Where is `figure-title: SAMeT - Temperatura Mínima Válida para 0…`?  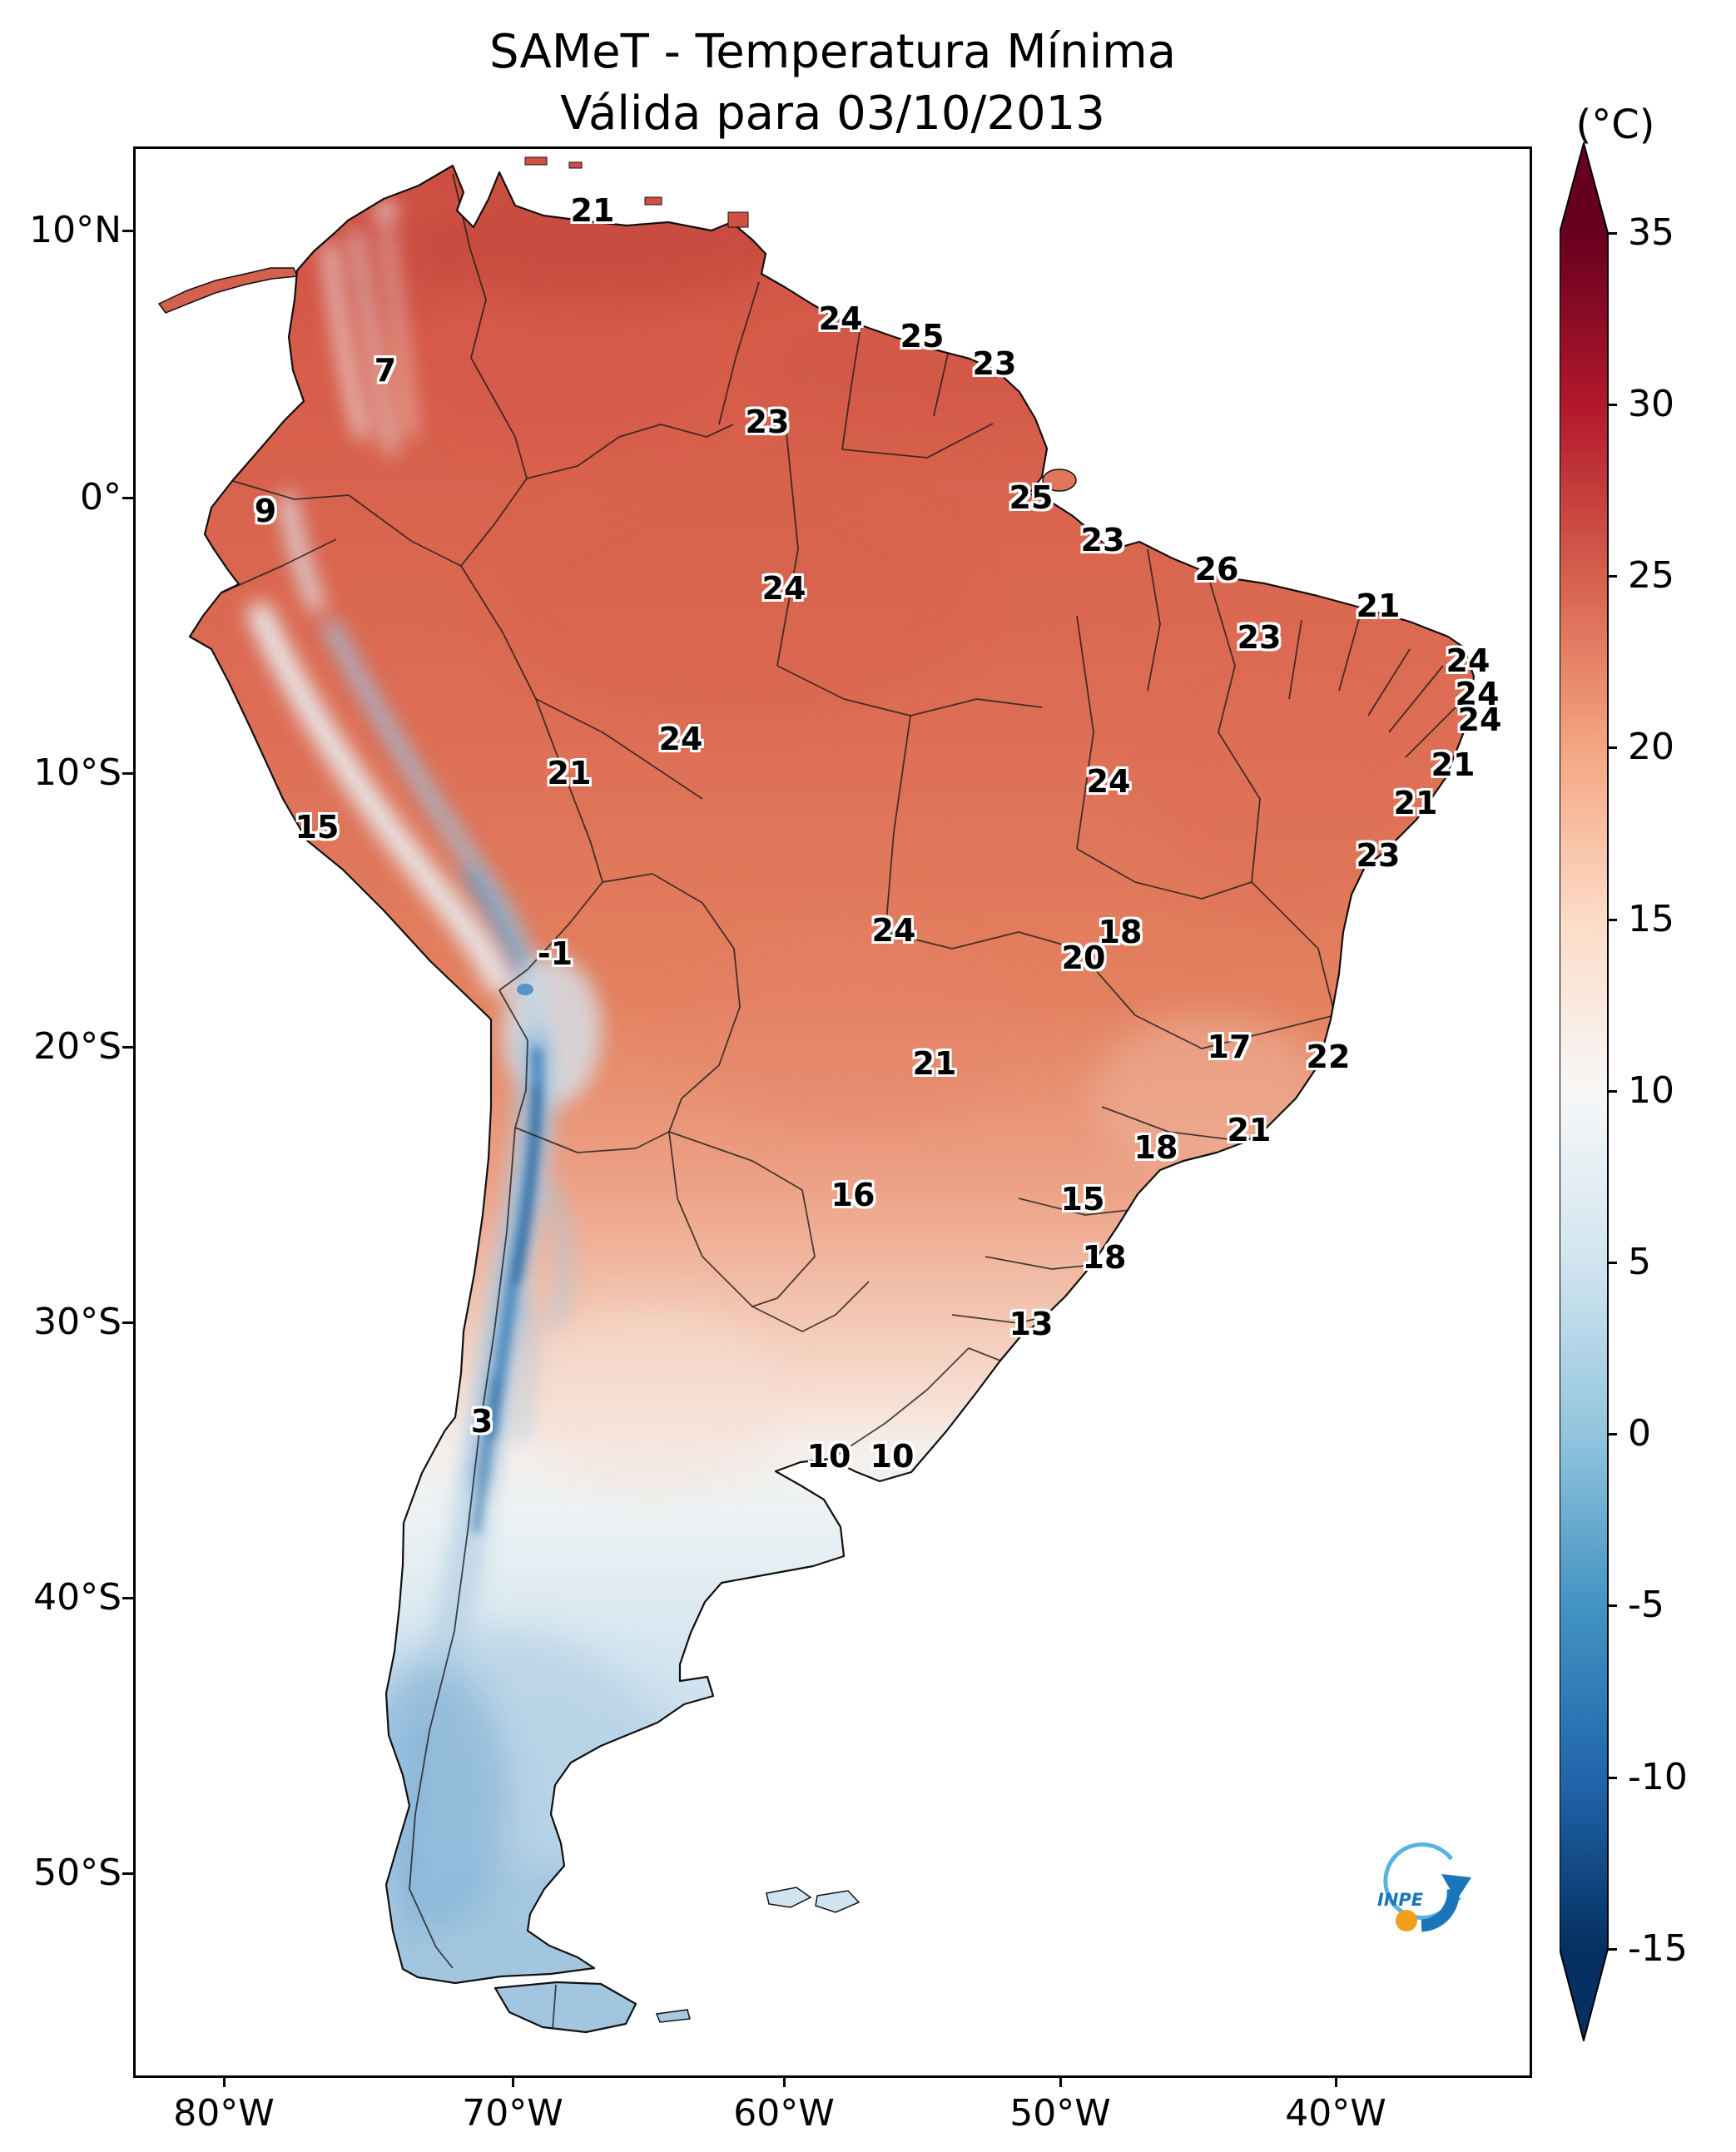
figure-title: SAMeT - Temperatura Mínima Válida para 0… is located at coordinates (833, 83).